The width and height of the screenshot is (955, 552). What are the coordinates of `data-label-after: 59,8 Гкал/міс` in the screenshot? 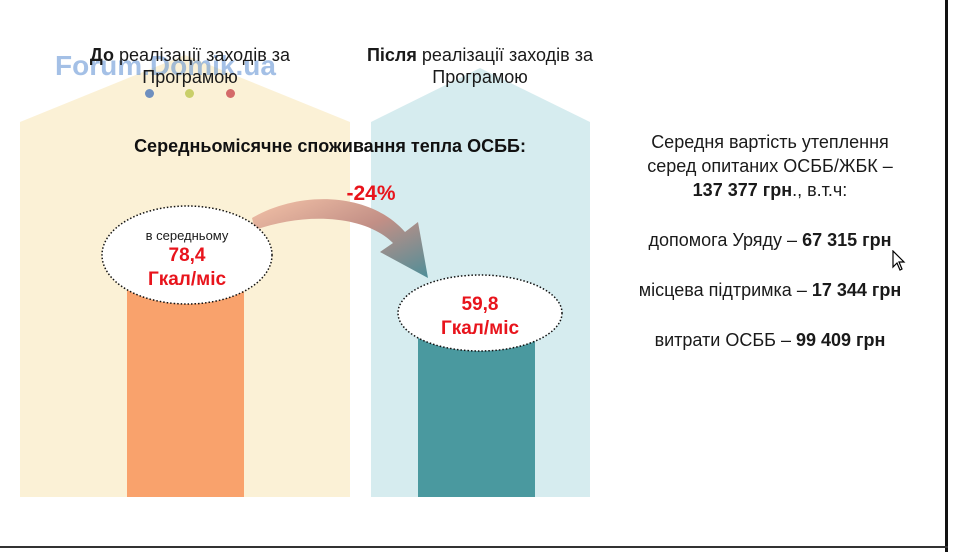 It's located at (480, 317).